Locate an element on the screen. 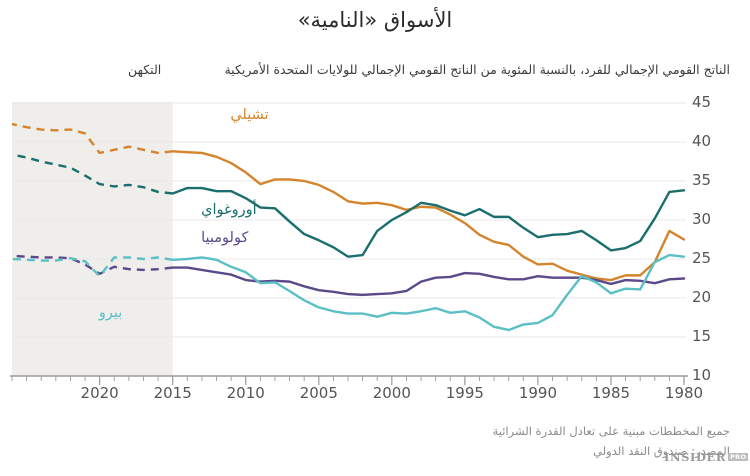  x-axis-tick-label: 2010 is located at coordinates (245, 393).